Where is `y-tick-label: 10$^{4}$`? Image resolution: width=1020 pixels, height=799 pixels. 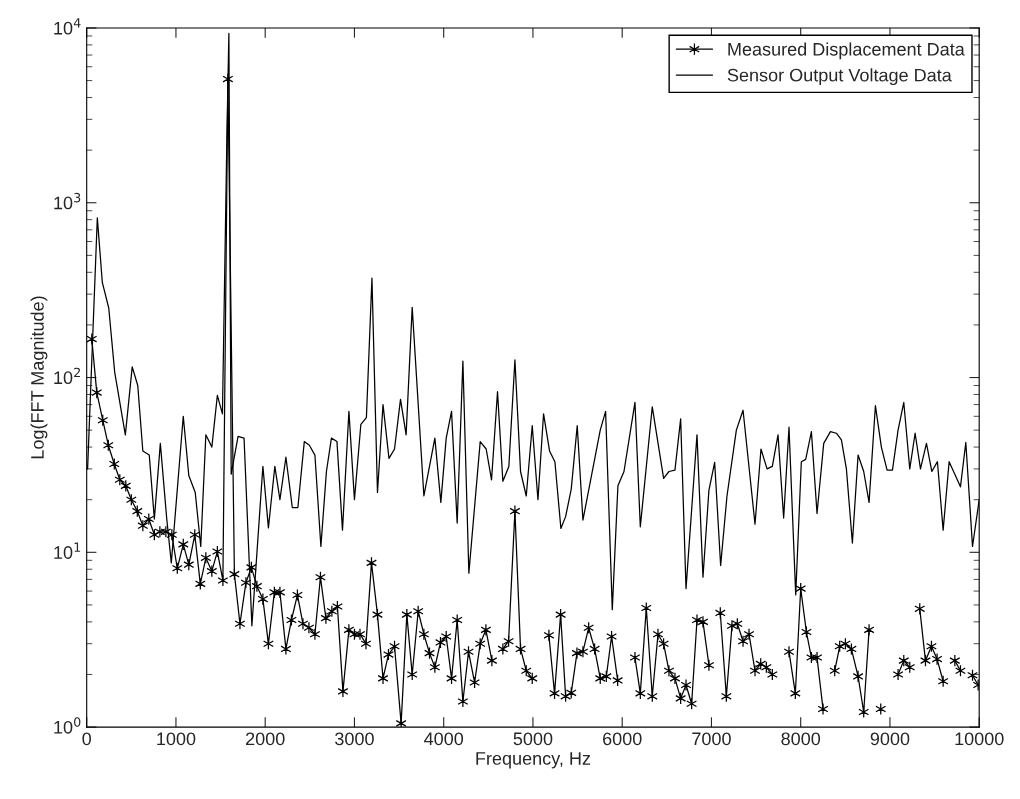 y-tick-label: 10$^{4}$ is located at coordinates (67, 26).